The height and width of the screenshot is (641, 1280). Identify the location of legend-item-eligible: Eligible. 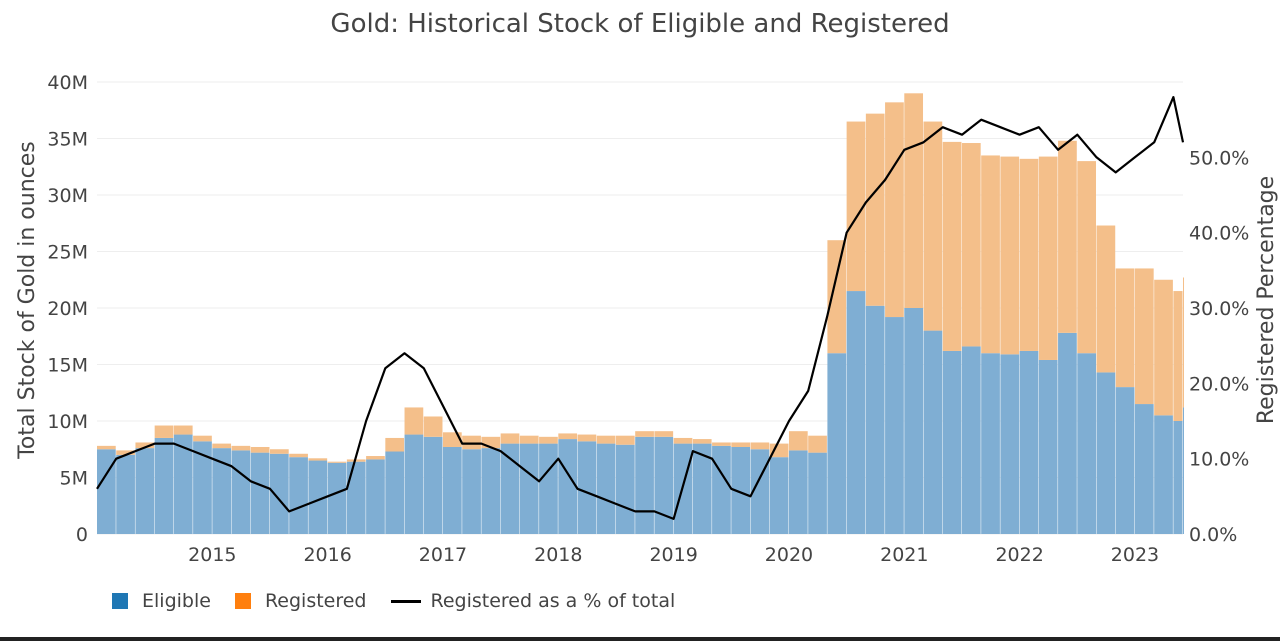
(161, 601).